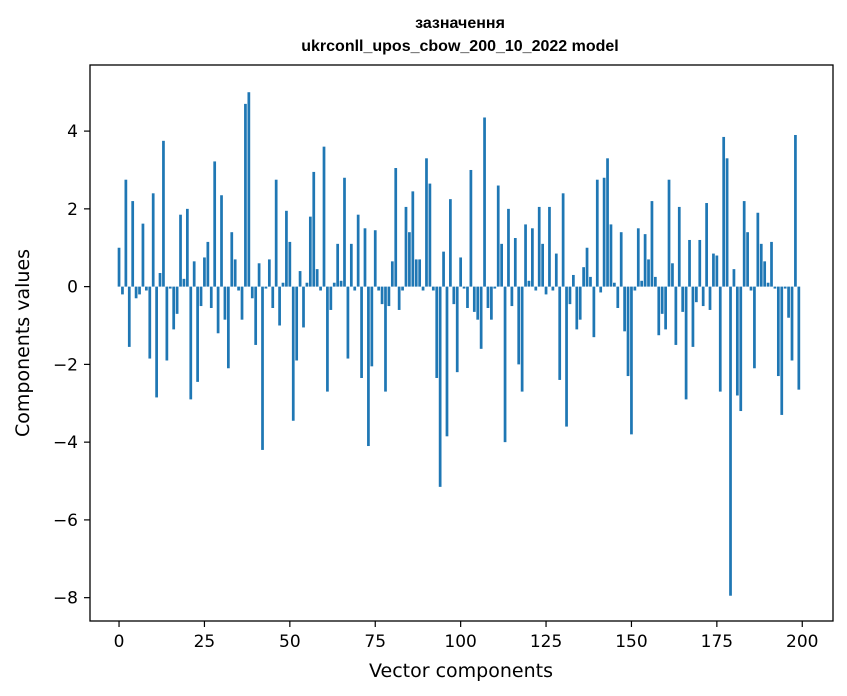 The height and width of the screenshot is (696, 847). What do you see at coordinates (23, 343) in the screenshot?
I see `y-axis-label: Components values` at bounding box center [23, 343].